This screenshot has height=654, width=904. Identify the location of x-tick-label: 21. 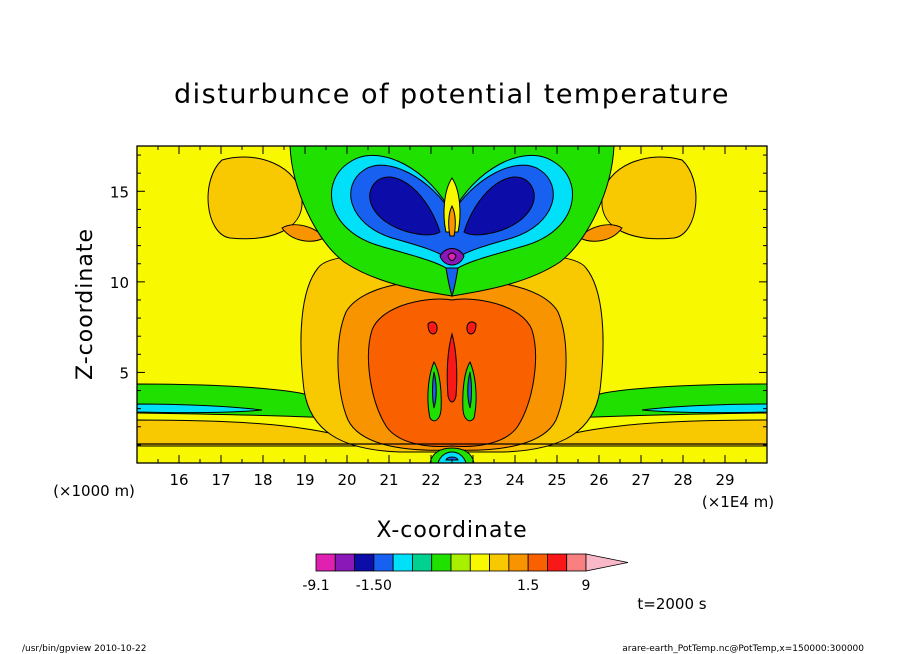
(388, 480).